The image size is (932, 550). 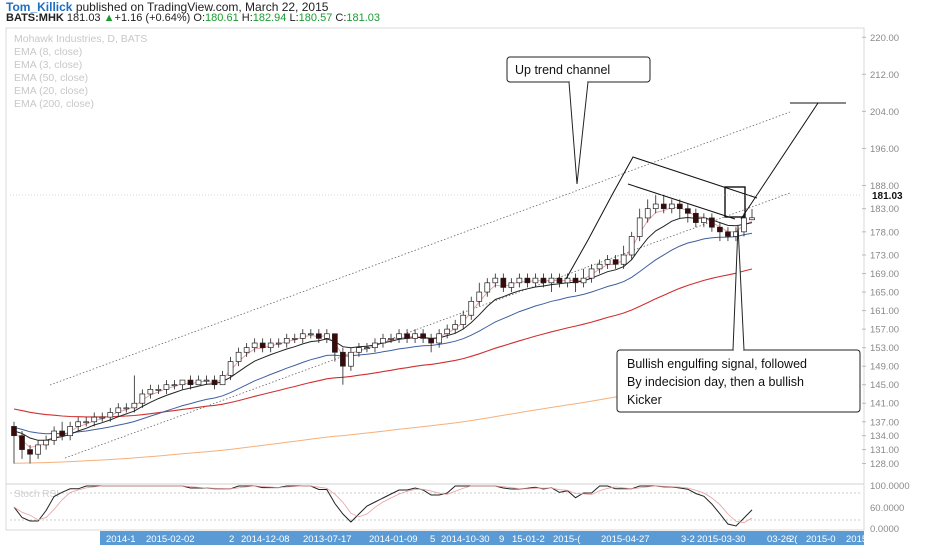 What do you see at coordinates (35, 18) in the screenshot?
I see `symbol-label: BATS:MHK` at bounding box center [35, 18].